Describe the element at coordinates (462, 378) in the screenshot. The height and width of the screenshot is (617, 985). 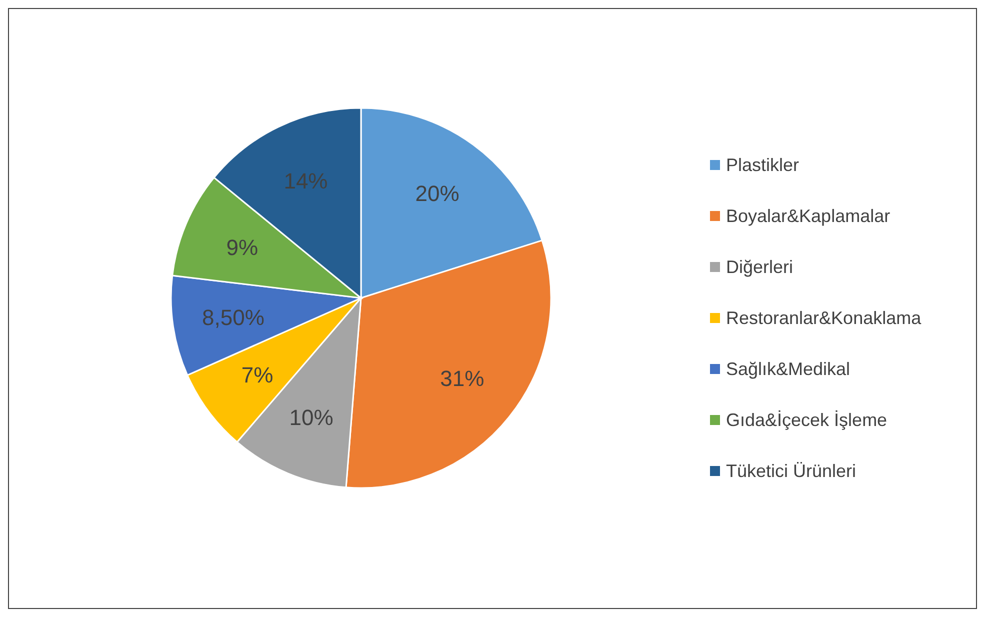
I see `data-label: 31%` at that location.